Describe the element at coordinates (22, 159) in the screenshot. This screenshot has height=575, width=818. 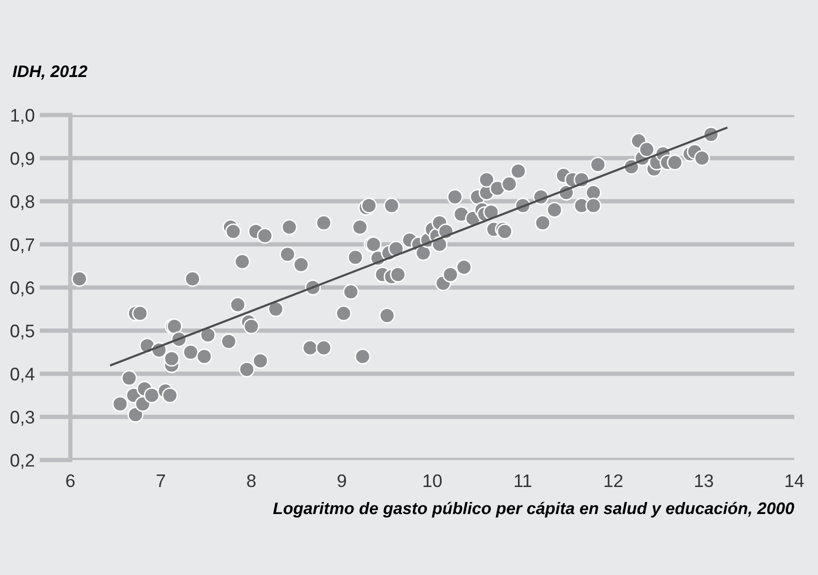
I see `y-tick-label: 0,9` at that location.